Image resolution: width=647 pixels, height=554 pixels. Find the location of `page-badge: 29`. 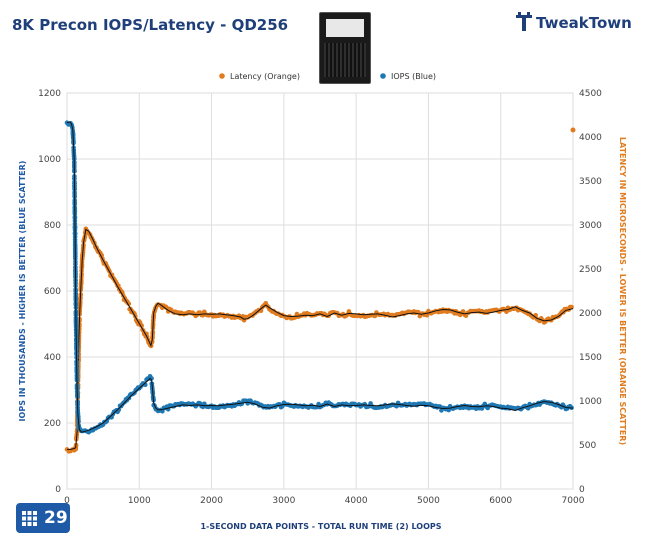

page-badge: 29 is located at coordinates (43, 518).